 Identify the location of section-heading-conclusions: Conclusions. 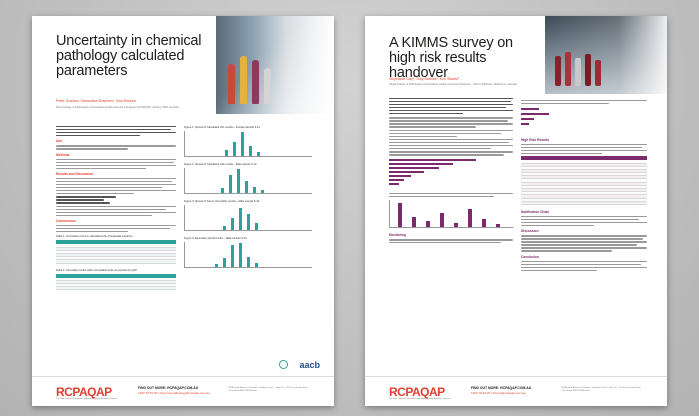
(66, 221).